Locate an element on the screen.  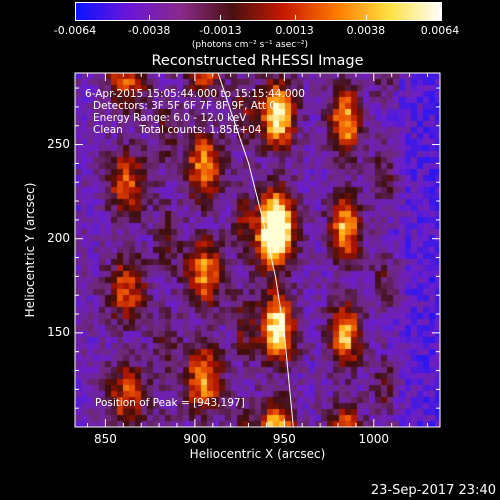
y-tick-label: 200 is located at coordinates (58, 237).